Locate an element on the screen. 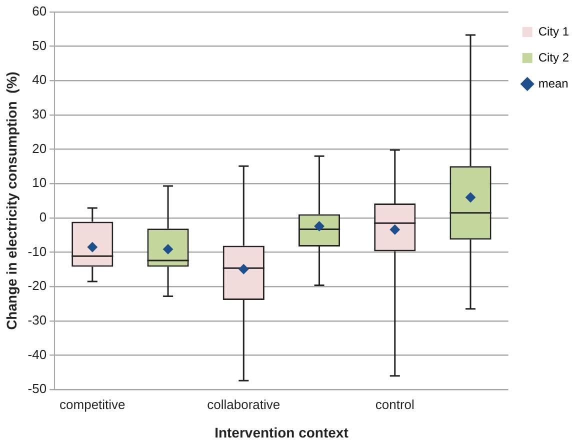  x-axis-title: Intervention context is located at coordinates (281, 432).